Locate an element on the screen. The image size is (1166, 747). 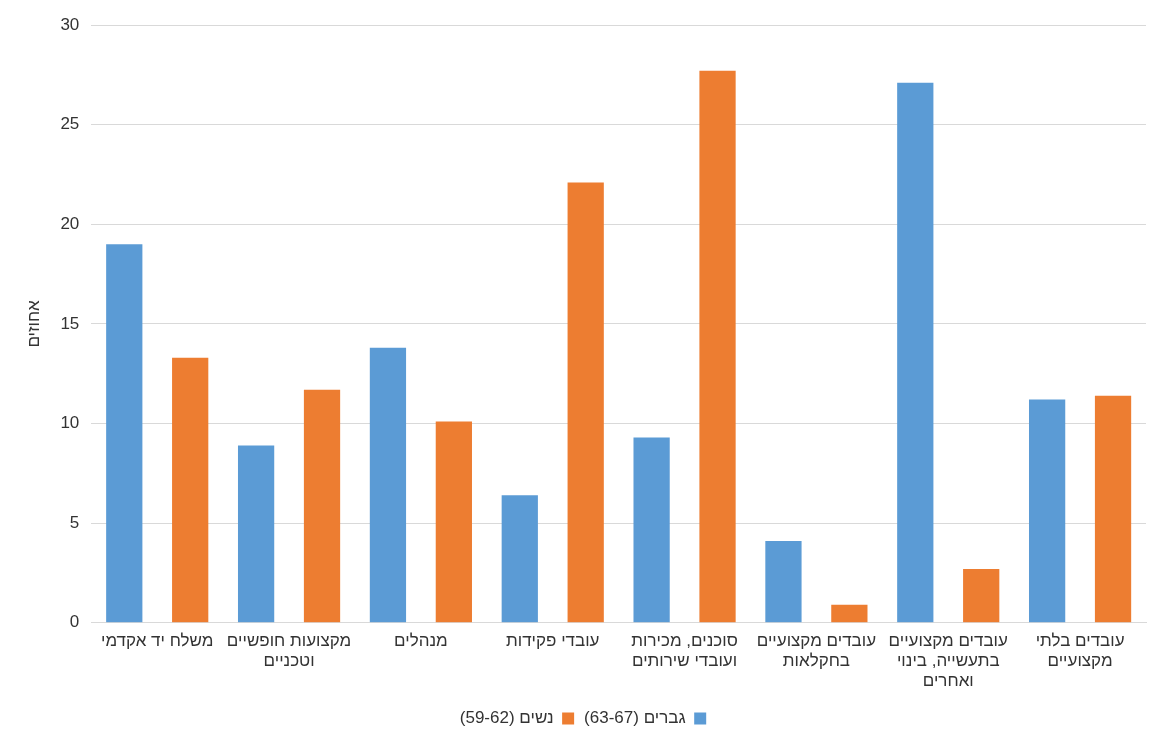
x-tick-label: עובדי פקידות is located at coordinates (553, 640).